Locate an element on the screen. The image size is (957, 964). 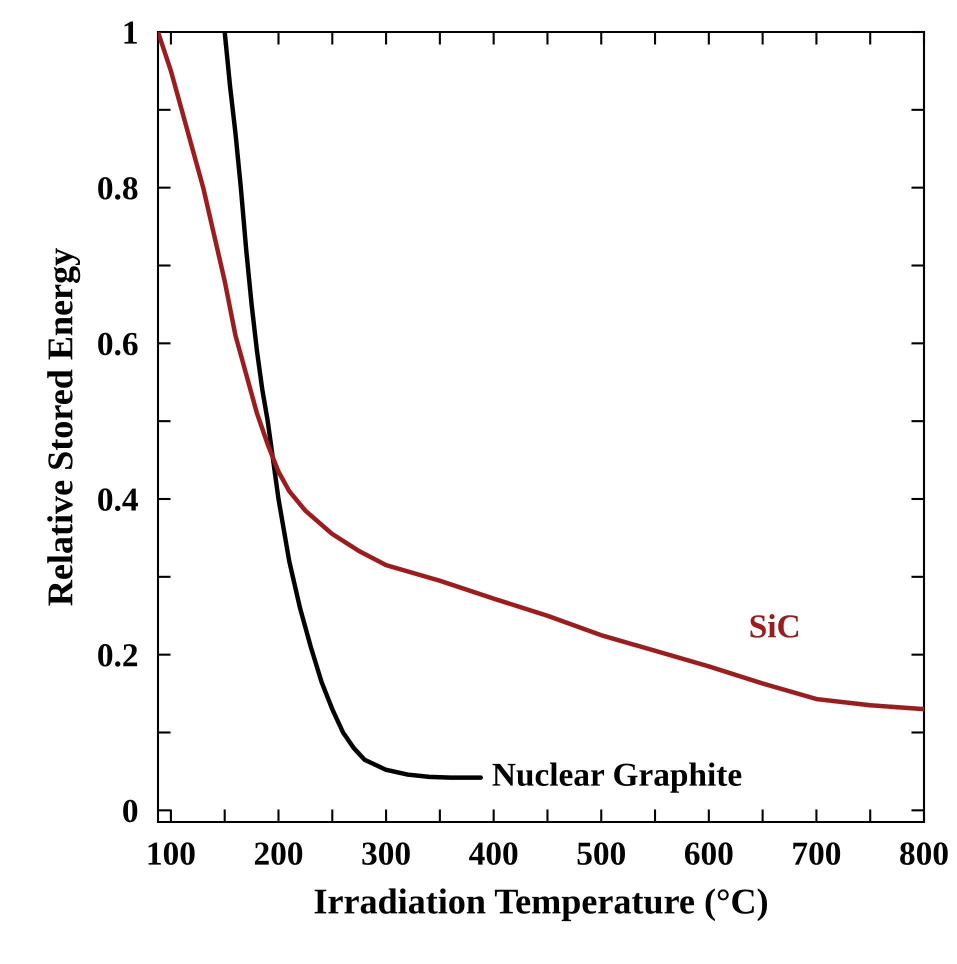
x-tick-label: 200 is located at coordinates (278, 853).